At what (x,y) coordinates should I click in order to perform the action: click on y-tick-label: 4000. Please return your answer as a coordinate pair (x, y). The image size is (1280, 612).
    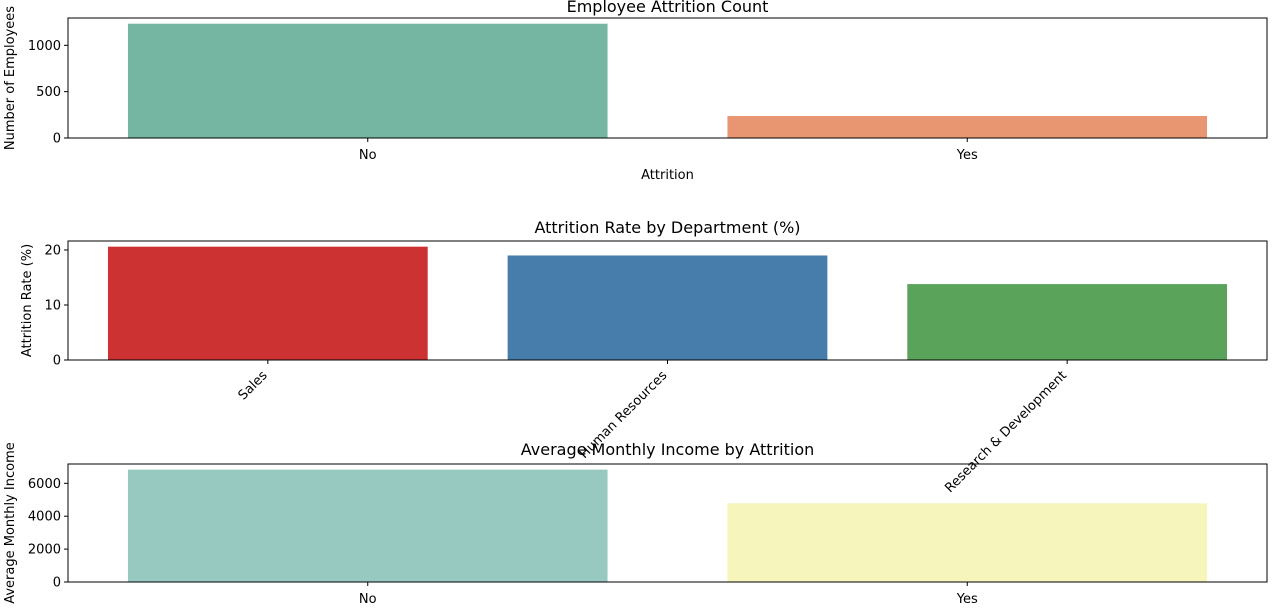
    Looking at the image, I should click on (44, 517).